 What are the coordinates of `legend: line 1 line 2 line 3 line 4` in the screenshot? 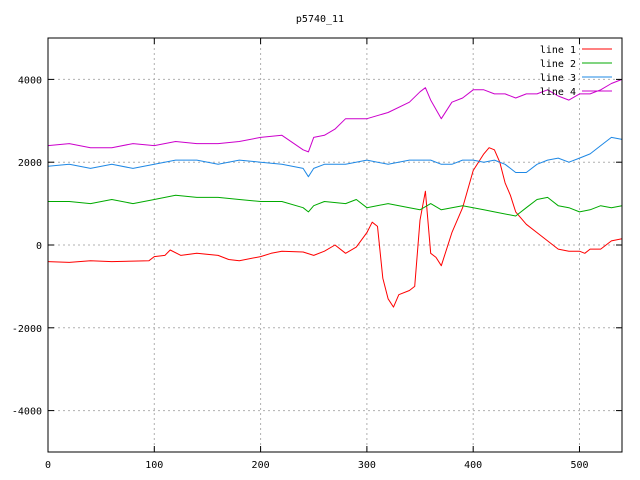 It's located at (576, 71).